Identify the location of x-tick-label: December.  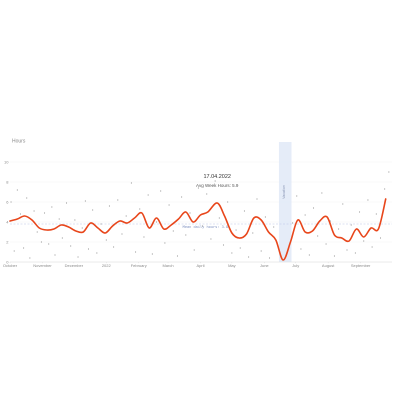
(74, 265).